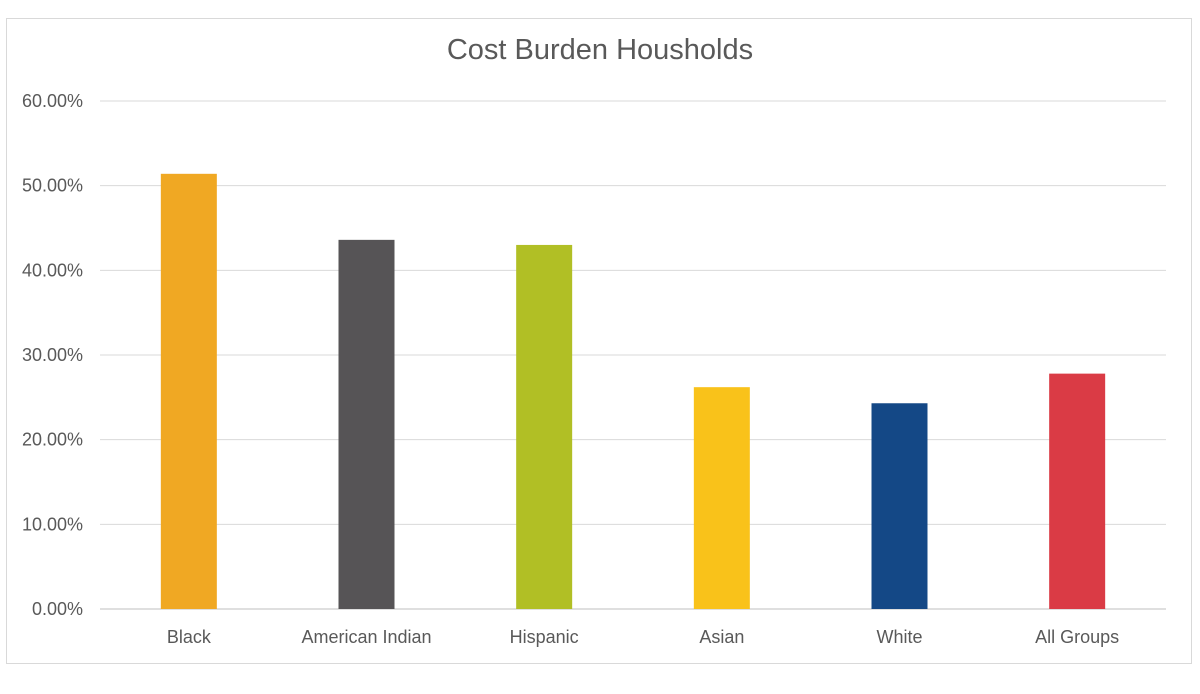 This screenshot has width=1200, height=694. What do you see at coordinates (52, 101) in the screenshot?
I see `y-tick-label: 60.00%` at bounding box center [52, 101].